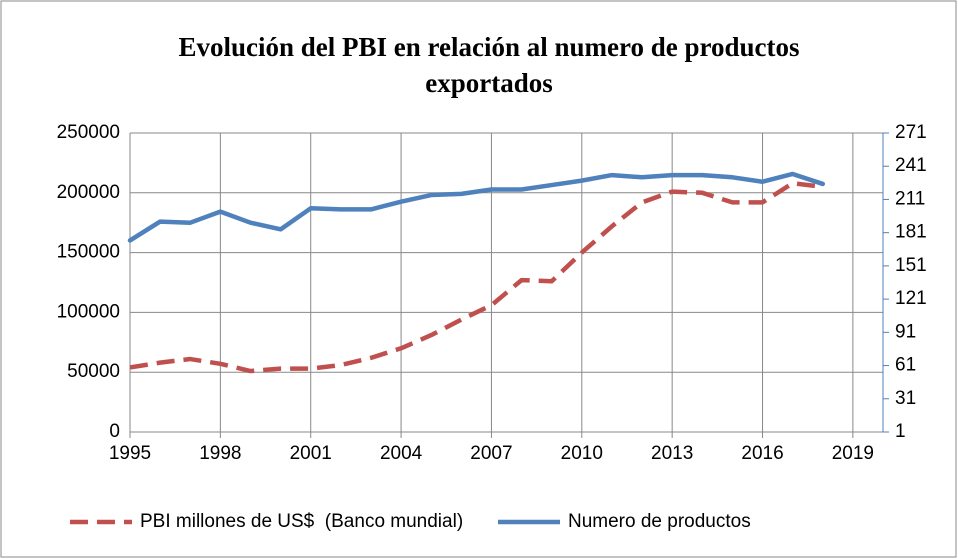 This screenshot has width=958, height=559. I want to click on x-tick-label: 2019, so click(853, 453).